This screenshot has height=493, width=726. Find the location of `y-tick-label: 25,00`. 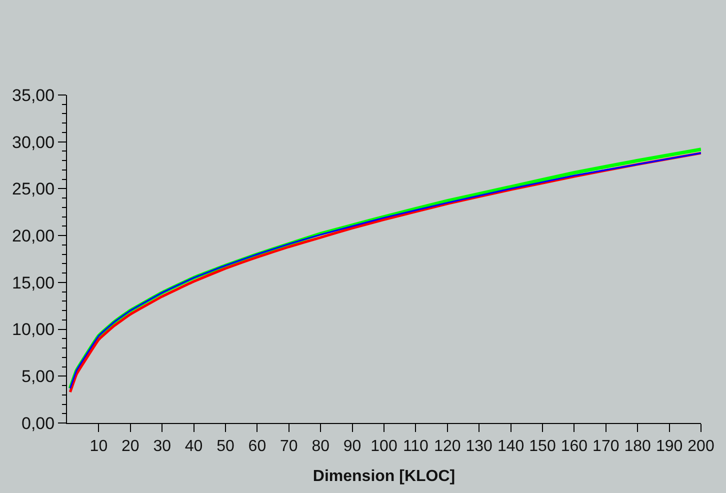

y-tick-label: 25,00 is located at coordinates (33, 189).